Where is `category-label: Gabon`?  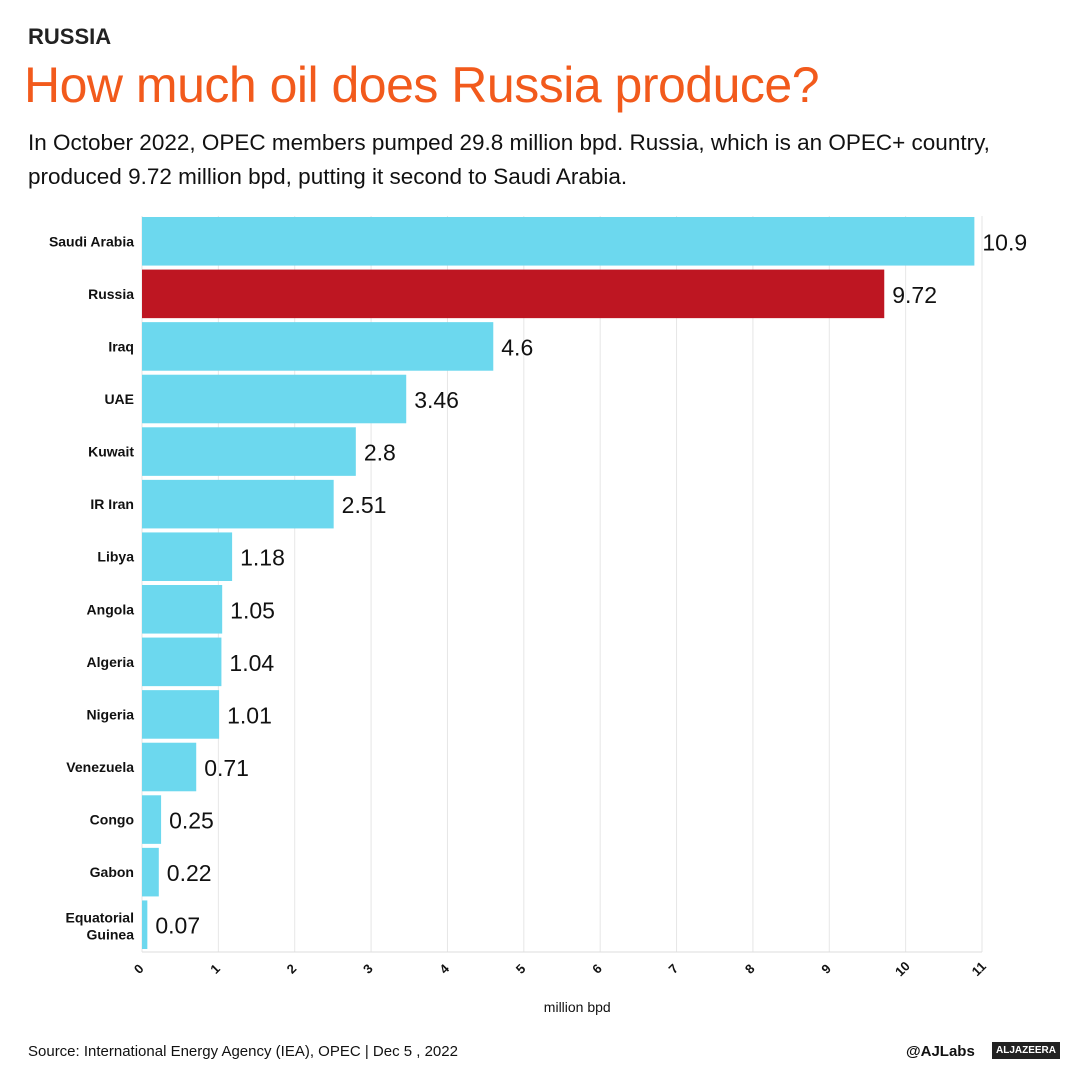 category-label: Gabon is located at coordinates (112, 872).